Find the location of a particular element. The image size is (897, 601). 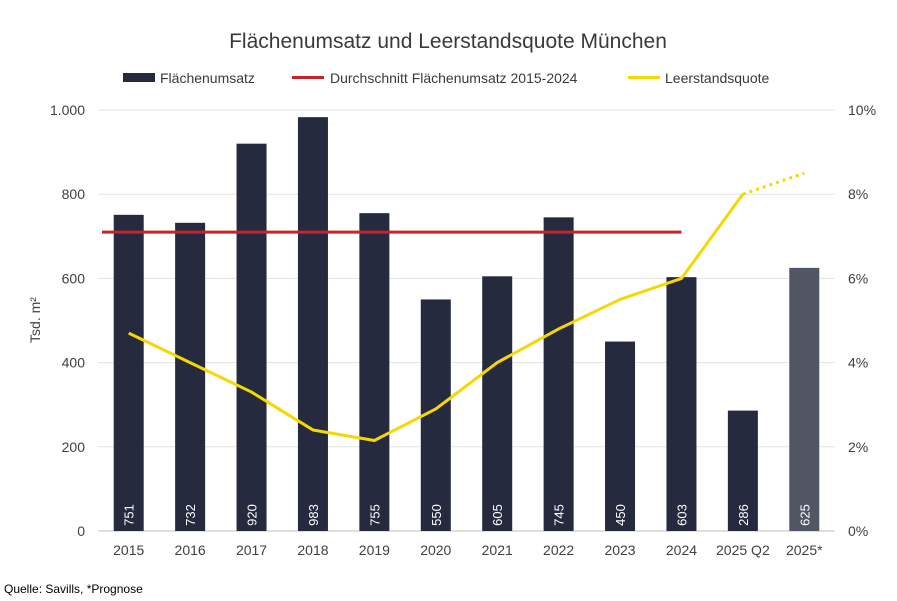

bar-data-label: 286 is located at coordinates (743, 515).